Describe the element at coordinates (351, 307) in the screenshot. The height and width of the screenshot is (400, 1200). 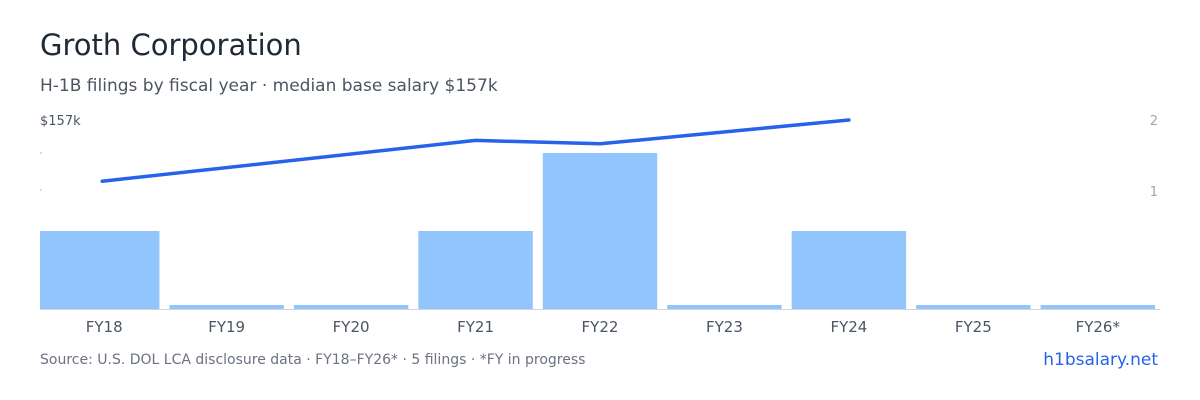
I see `bar-fy20` at that location.